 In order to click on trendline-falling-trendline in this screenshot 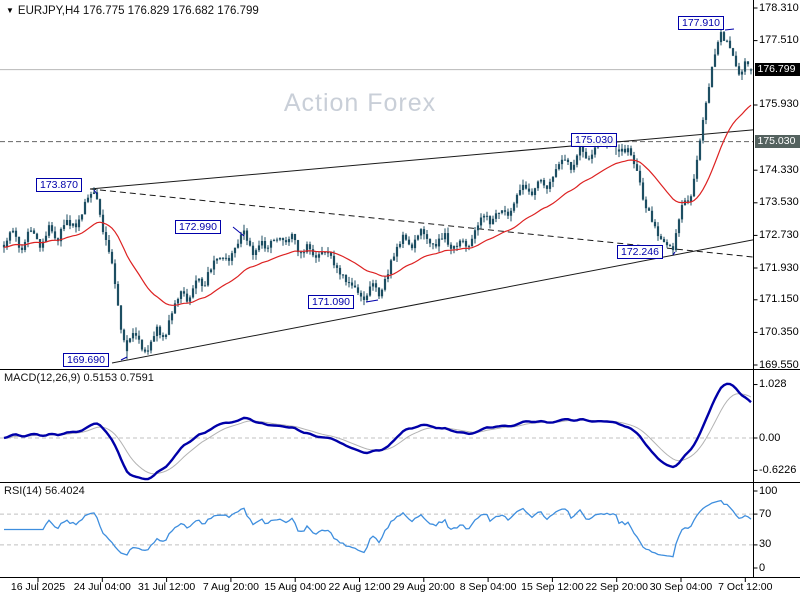, I will do `click(421, 223)`.